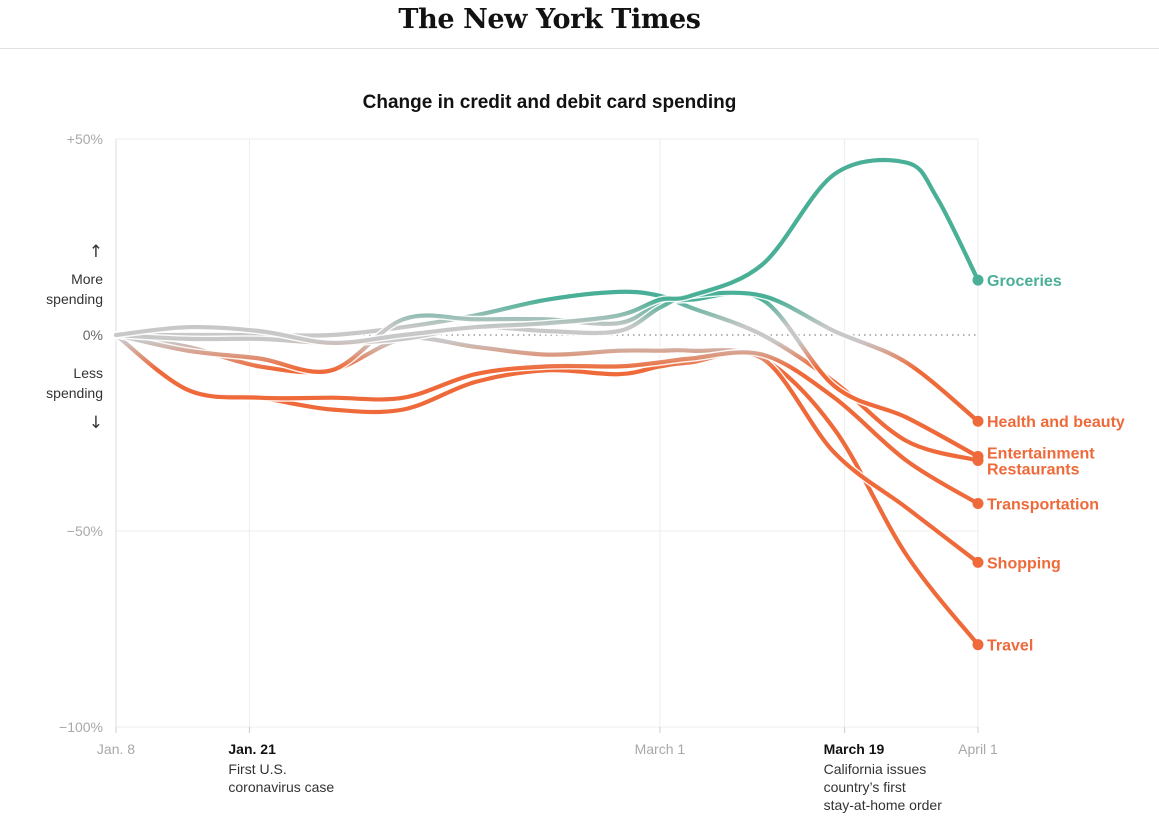 The width and height of the screenshot is (1159, 829). What do you see at coordinates (87, 279) in the screenshot?
I see `more-label: More` at bounding box center [87, 279].